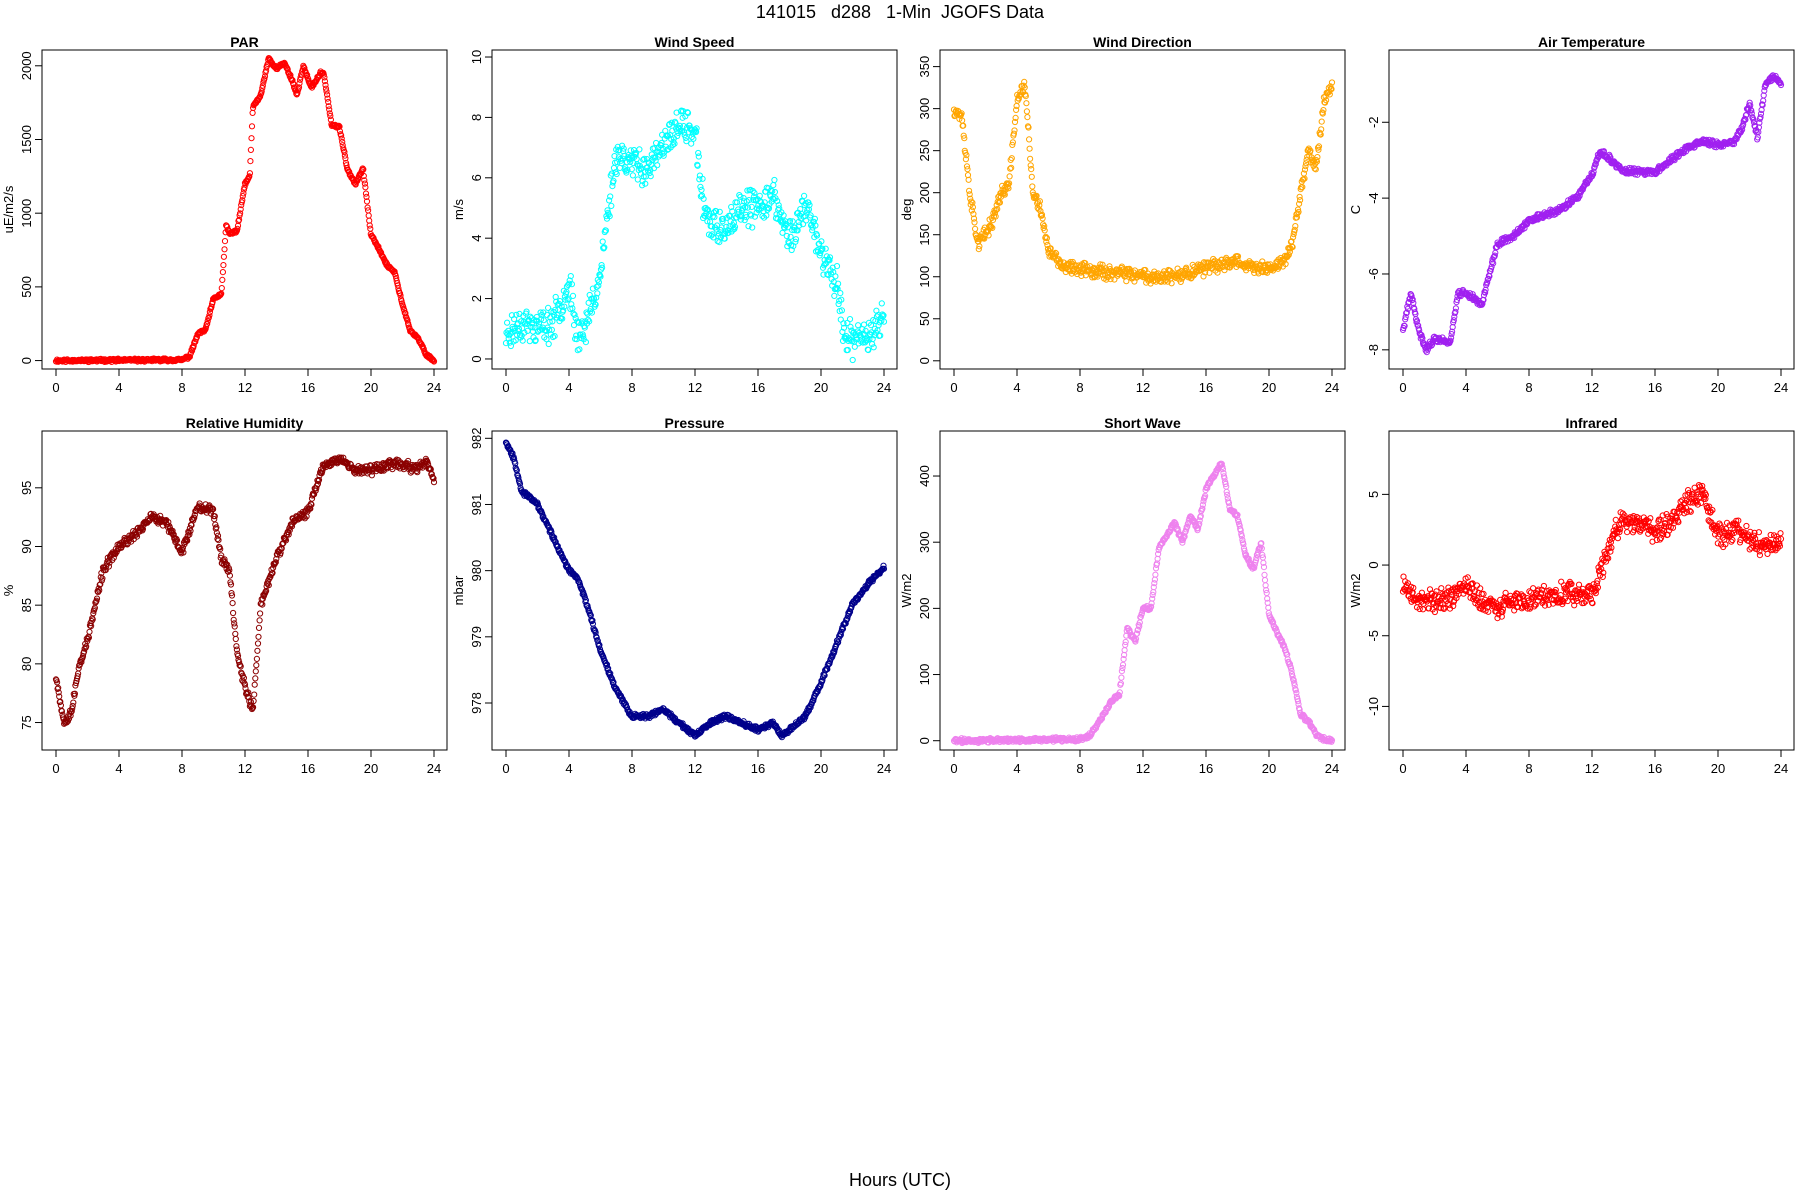  I want to click on y-tick-label: 982, so click(476, 438).